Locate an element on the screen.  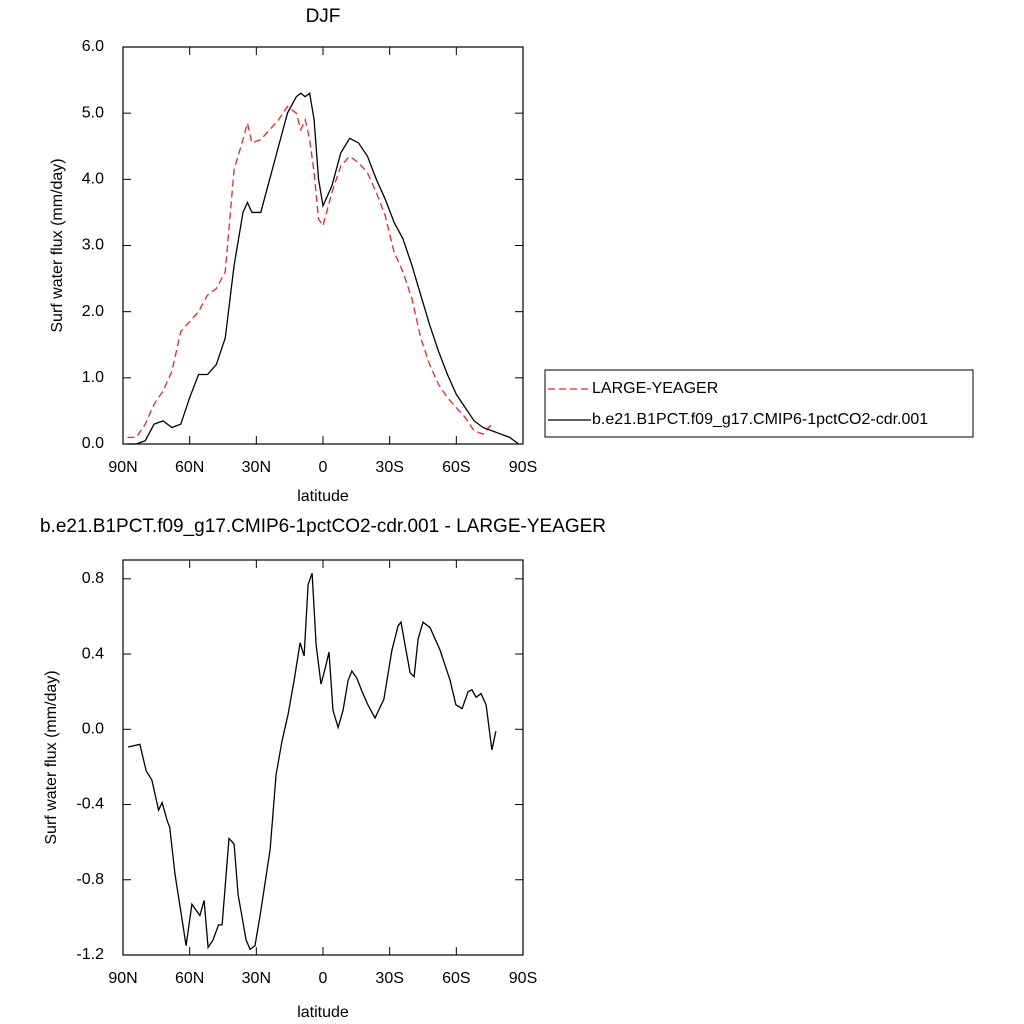
y-tick-label: 0.8 is located at coordinates (93, 578).